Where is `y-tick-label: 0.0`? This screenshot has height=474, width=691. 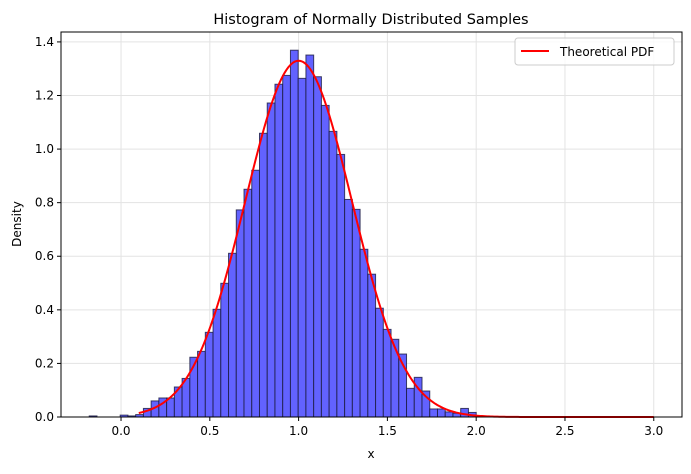
y-tick-label: 0.0 is located at coordinates (44, 417).